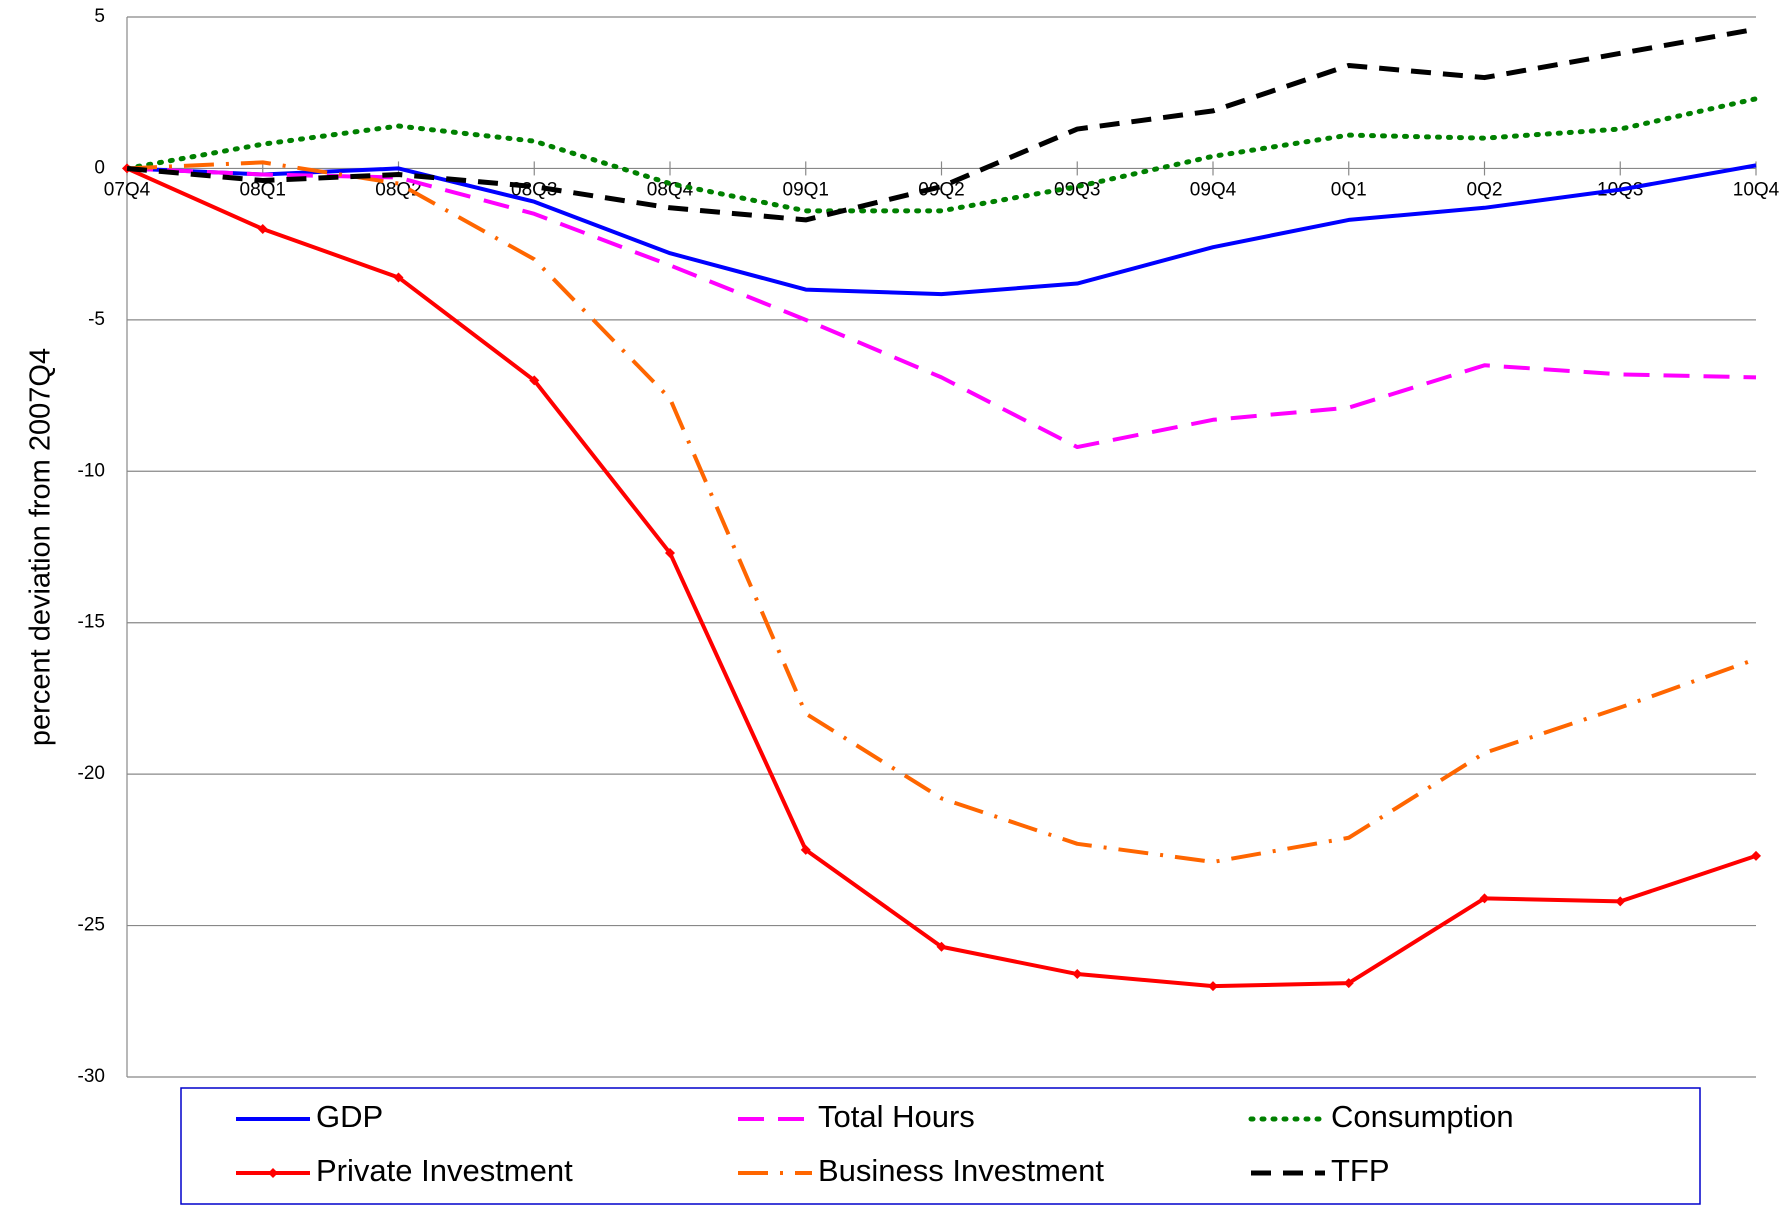  Describe the element at coordinates (398, 189) in the screenshot. I see `x-tick-label: 08Q2` at that location.